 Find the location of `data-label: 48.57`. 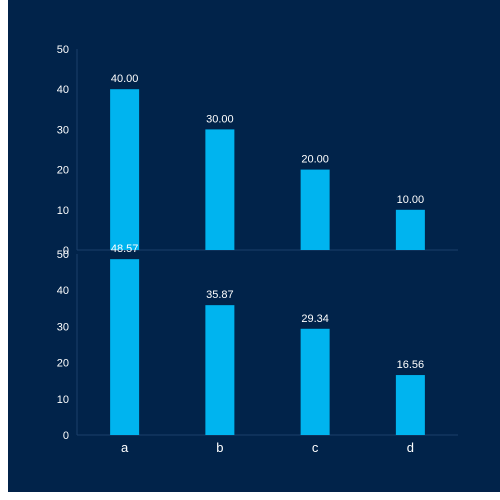

data-label: 48.57 is located at coordinates (125, 249).